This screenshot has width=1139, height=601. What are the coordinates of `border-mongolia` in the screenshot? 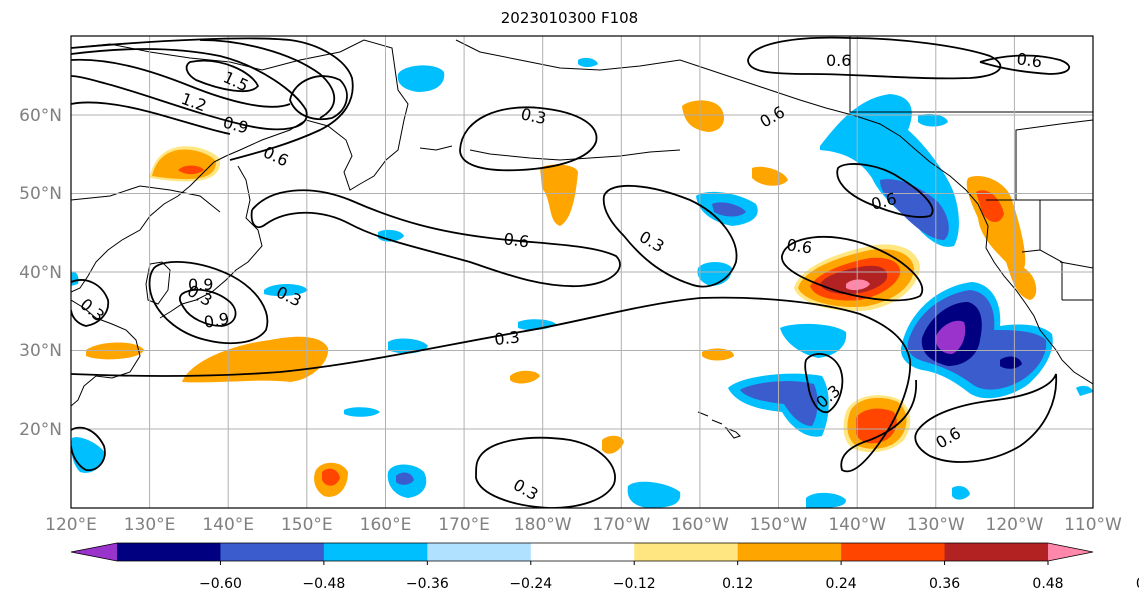 It's located at (146, 199).